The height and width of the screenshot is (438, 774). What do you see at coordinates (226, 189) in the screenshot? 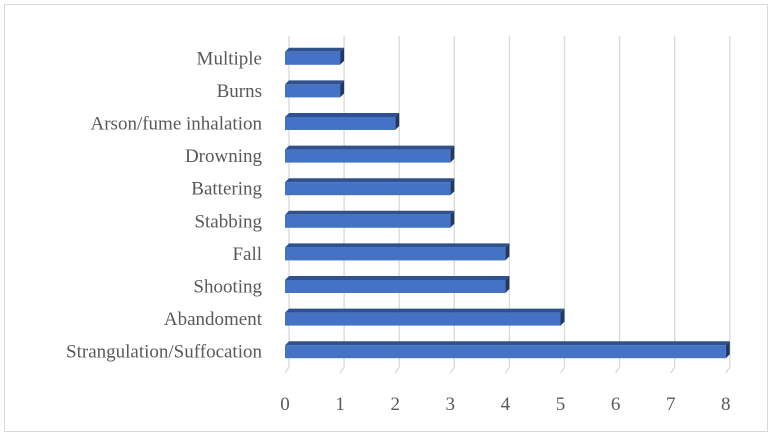
I see `category-label-4: Battering` at bounding box center [226, 189].